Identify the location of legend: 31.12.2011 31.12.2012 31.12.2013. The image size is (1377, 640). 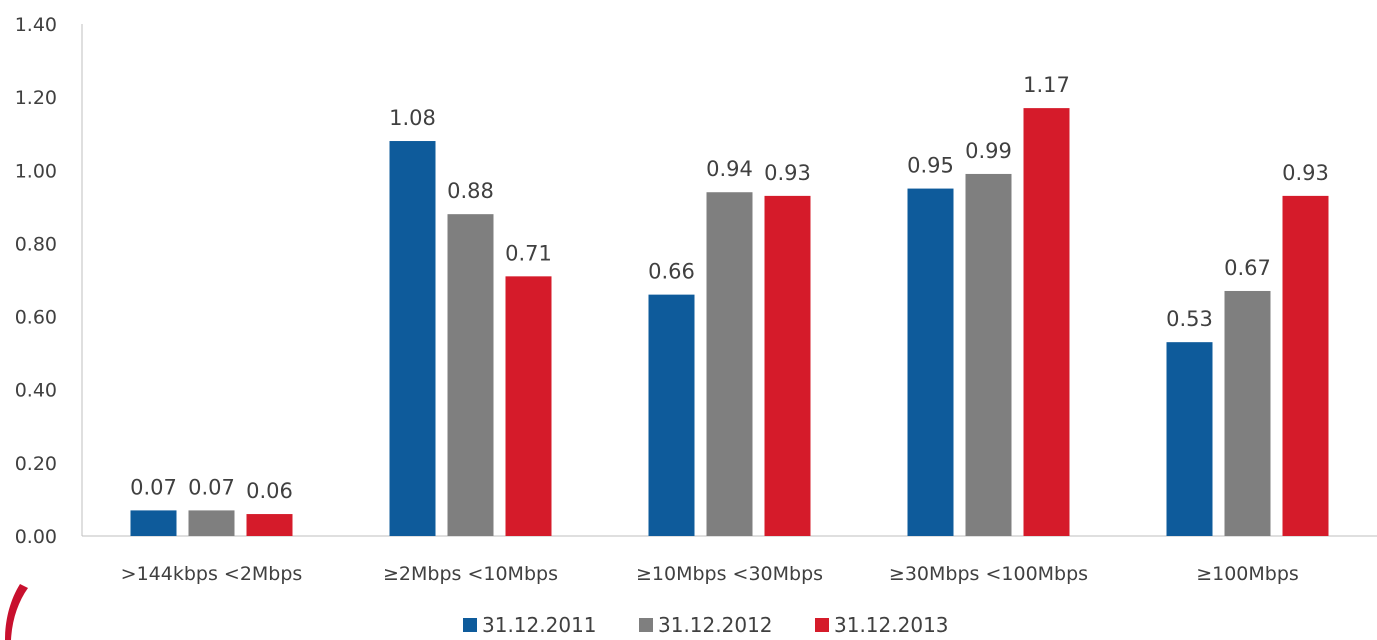
(706, 625).